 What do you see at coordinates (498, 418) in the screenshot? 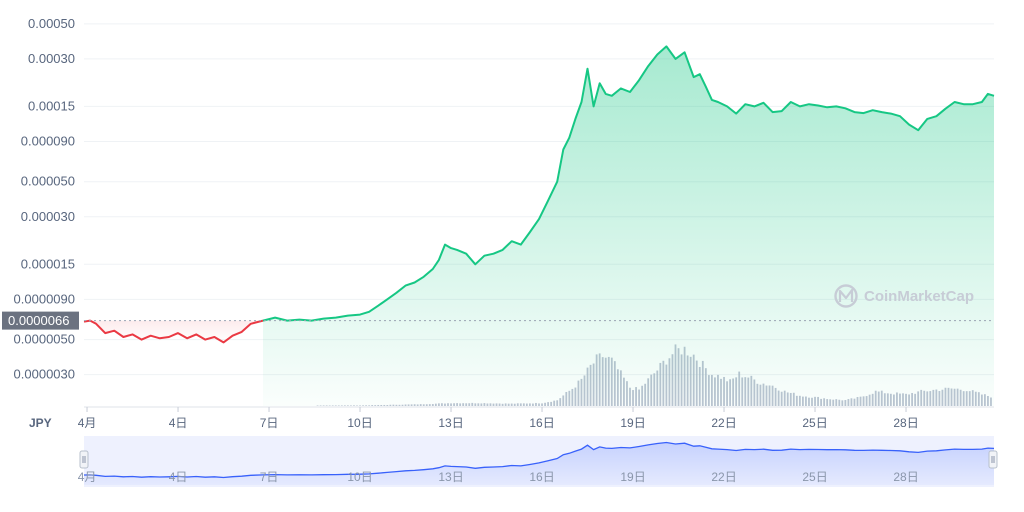
I see `x-axis-ticks: 4月 4日 7日 10日 13日 16日 19日 22日 25日 28日` at bounding box center [498, 418].